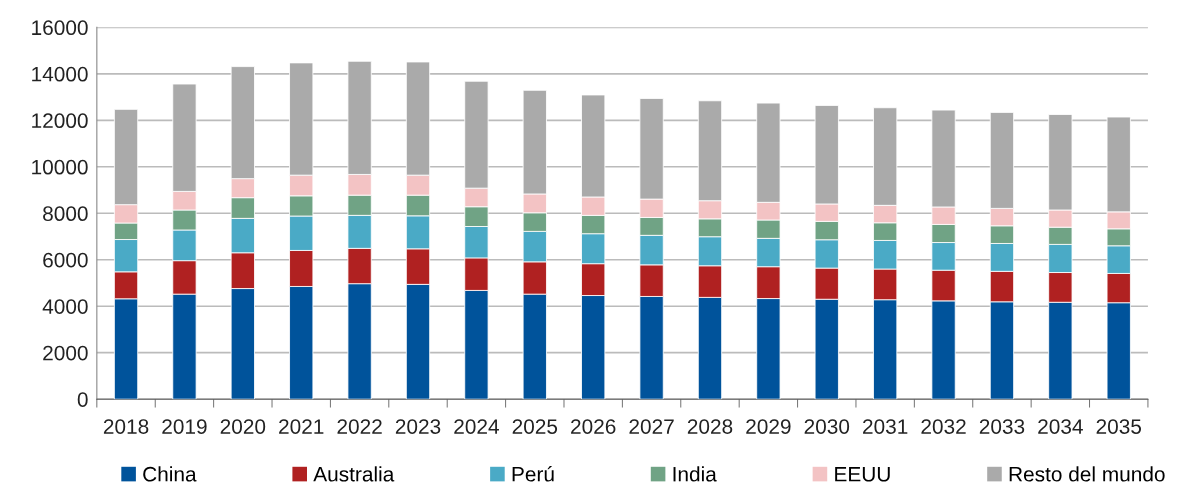  Describe the element at coordinates (126, 426) in the screenshot. I see `x-tick-label: 2018` at that location.